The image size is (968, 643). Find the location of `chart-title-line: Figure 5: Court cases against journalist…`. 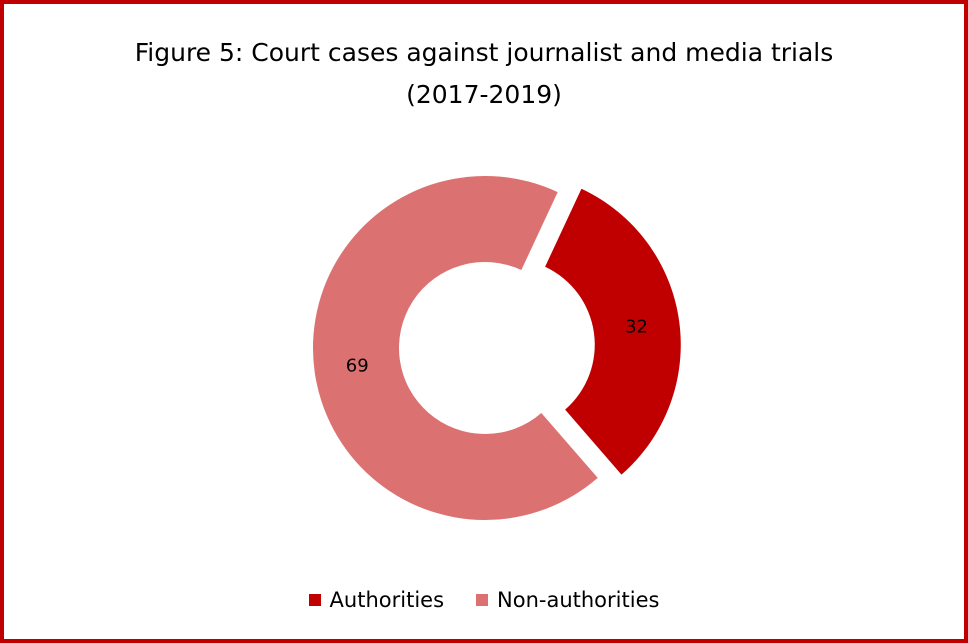

chart-title-line: Figure 5: Court cases against journalist… is located at coordinates (484, 52).